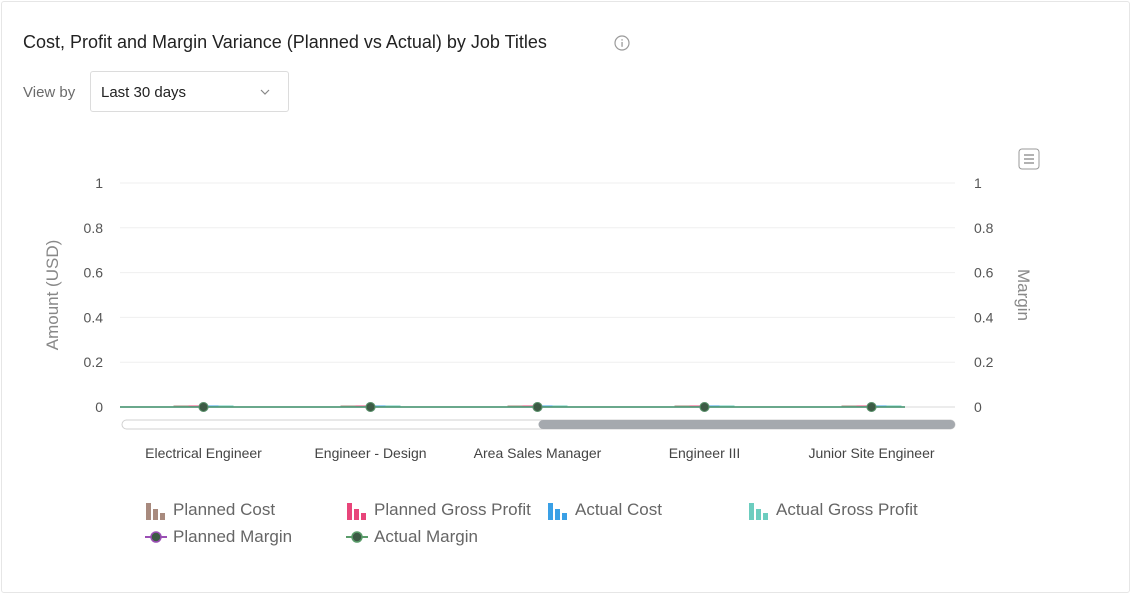 The height and width of the screenshot is (596, 1133). I want to click on legend-item: Planned Margin, so click(218, 537).